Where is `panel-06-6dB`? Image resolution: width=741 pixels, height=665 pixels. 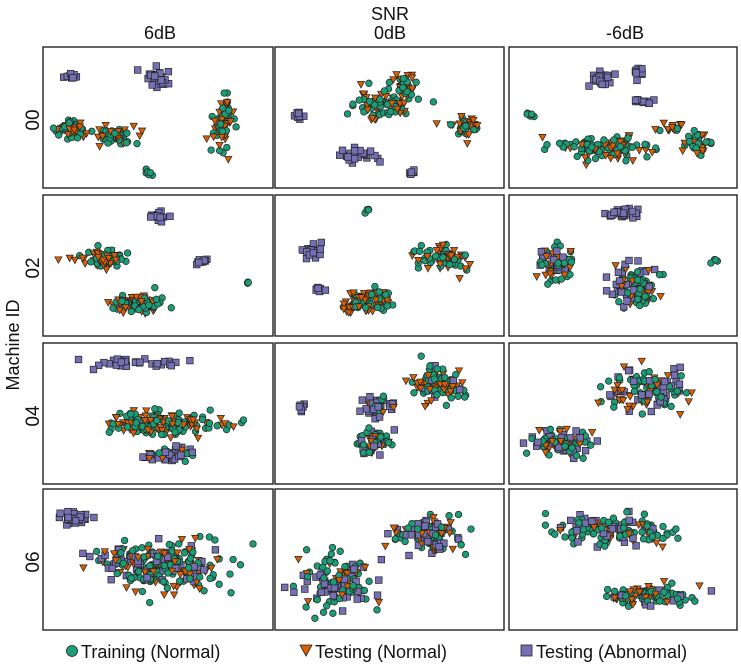 panel-06-6dB is located at coordinates (158, 559).